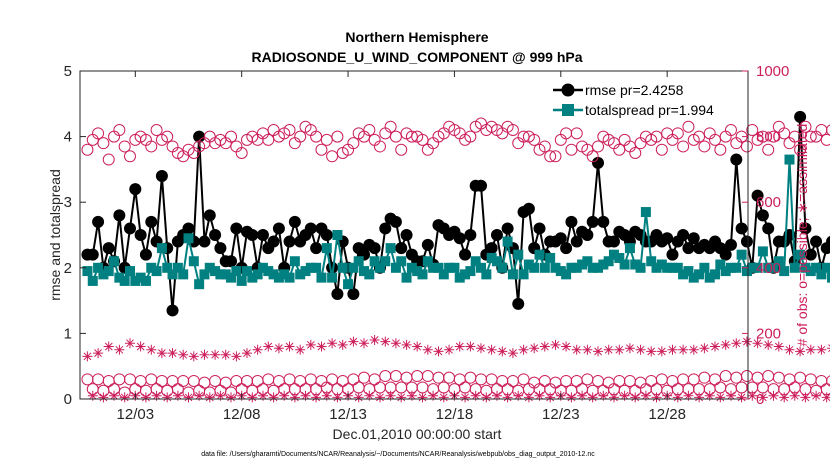 Image resolution: width=830 pixels, height=470 pixels. What do you see at coordinates (68, 399) in the screenshot?
I see `left-tick-label: 0` at bounding box center [68, 399].